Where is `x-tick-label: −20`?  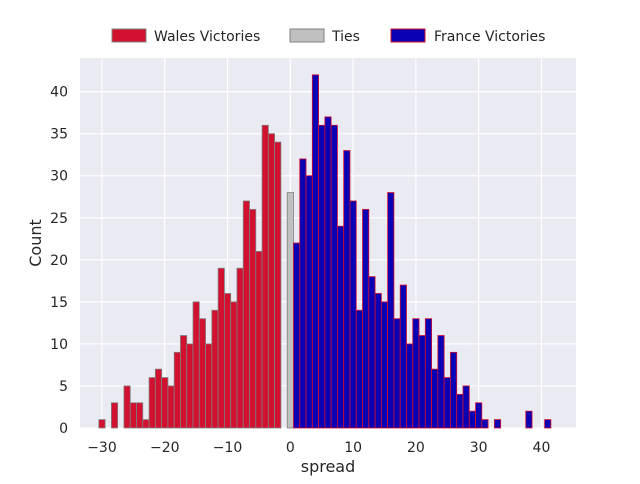 x-tick-label: −20 is located at coordinates (165, 448).